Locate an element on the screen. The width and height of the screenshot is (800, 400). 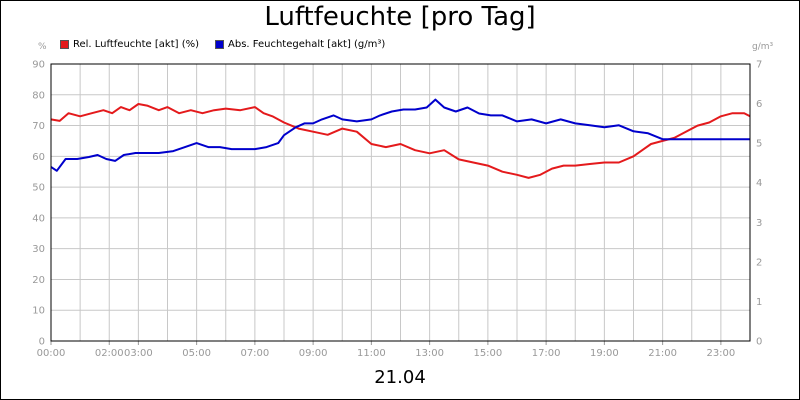
y-left-tick-label: 20 is located at coordinates (38, 280).